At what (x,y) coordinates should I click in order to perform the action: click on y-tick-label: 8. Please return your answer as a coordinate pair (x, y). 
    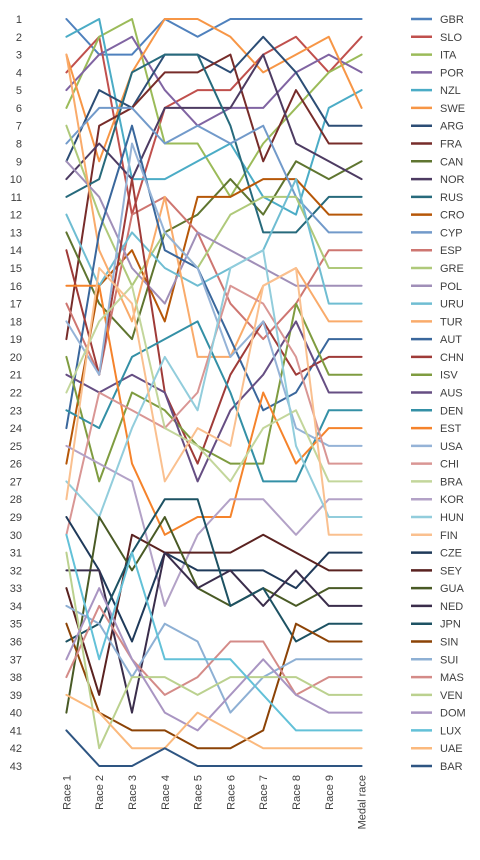
    Looking at the image, I should click on (19, 145).